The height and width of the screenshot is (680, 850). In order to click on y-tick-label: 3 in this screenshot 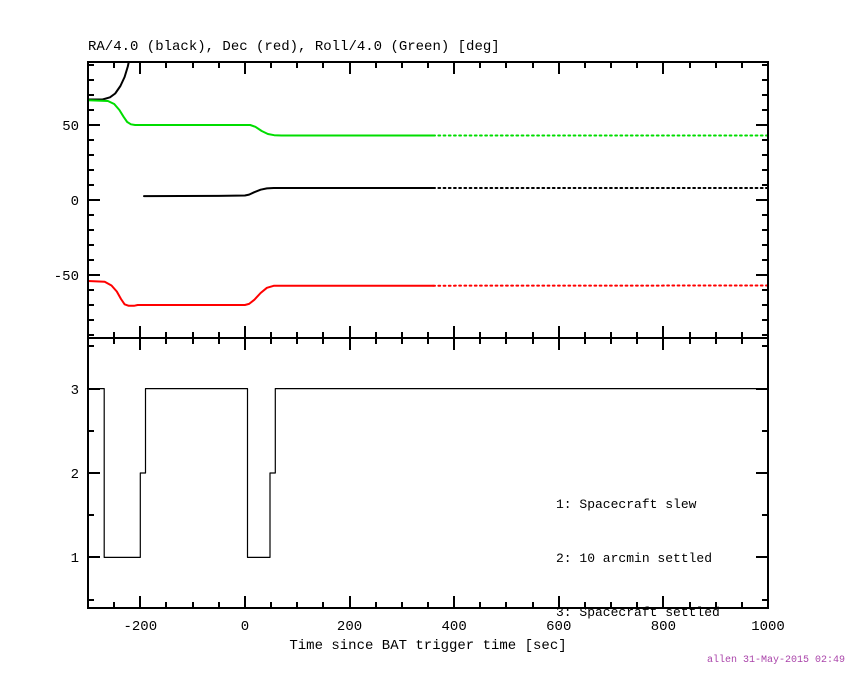, I will do `click(75, 391)`.